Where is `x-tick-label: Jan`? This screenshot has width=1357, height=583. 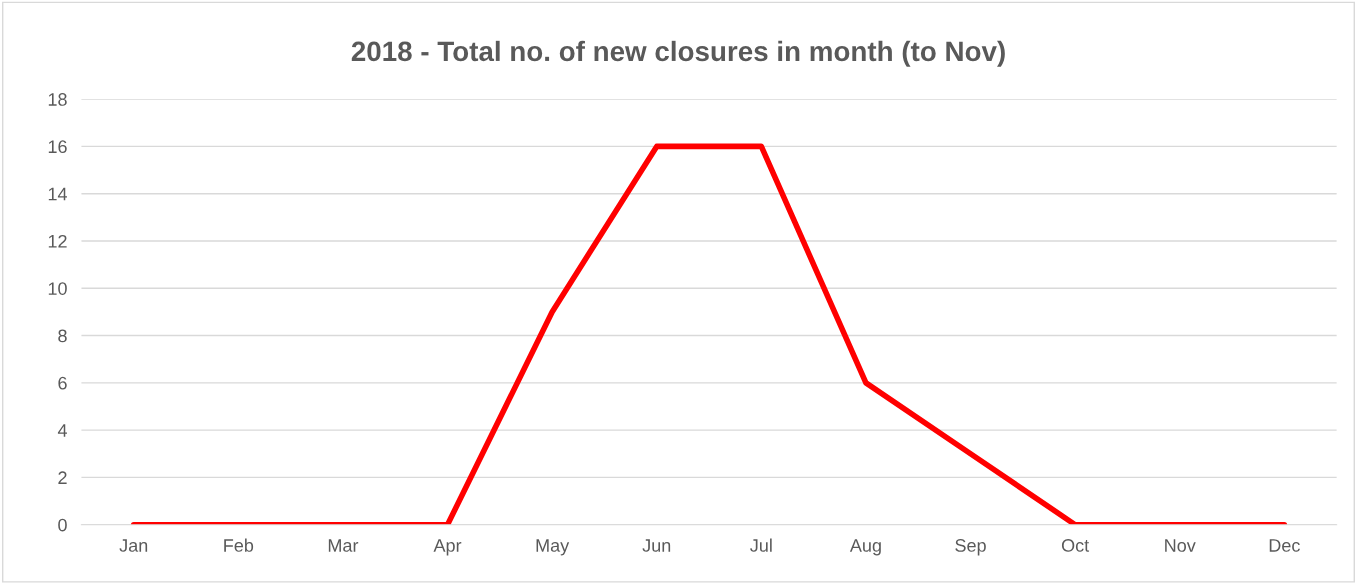 x-tick-label: Jan is located at coordinates (133, 545).